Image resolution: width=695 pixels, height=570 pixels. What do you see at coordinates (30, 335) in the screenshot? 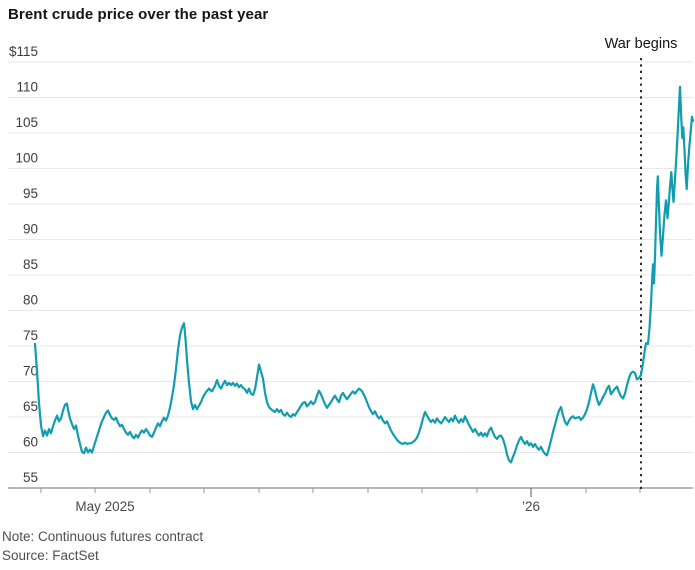
I see `y-tick-label: 75` at bounding box center [30, 335].